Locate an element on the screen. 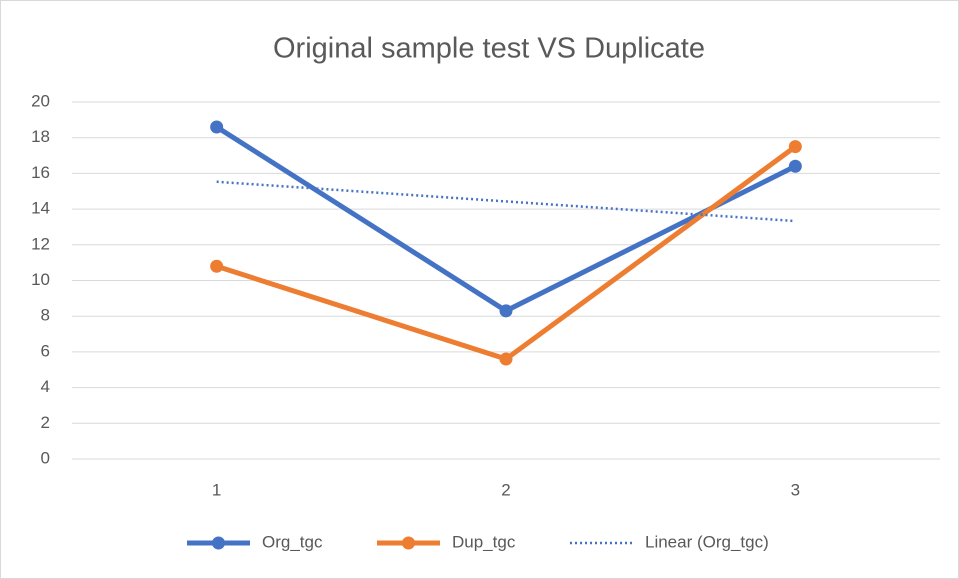  y-tick-label: 16 is located at coordinates (40, 172).